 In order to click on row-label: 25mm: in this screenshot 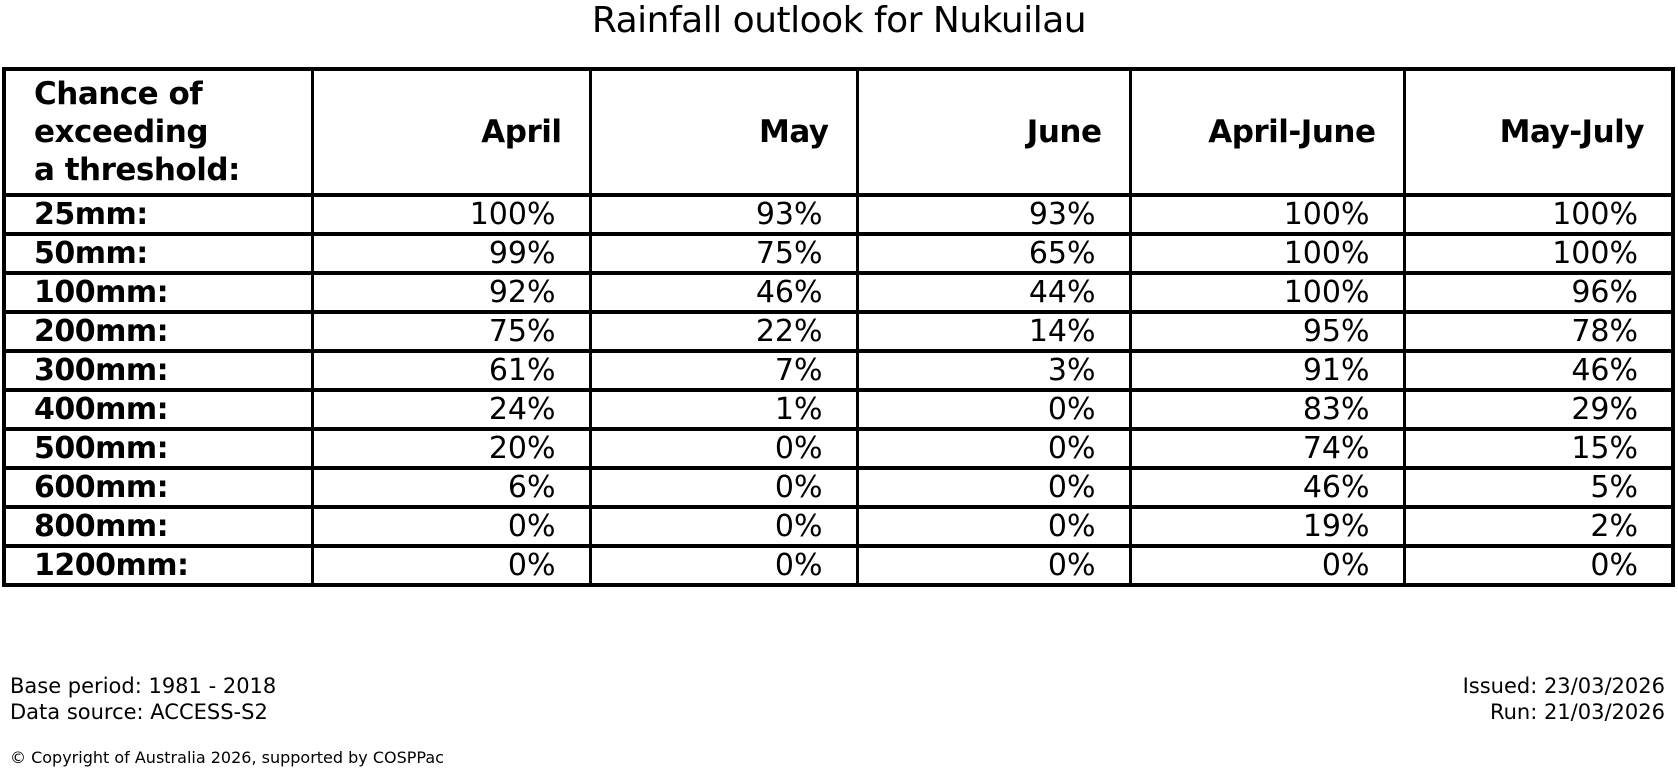, I will do `click(158, 214)`.